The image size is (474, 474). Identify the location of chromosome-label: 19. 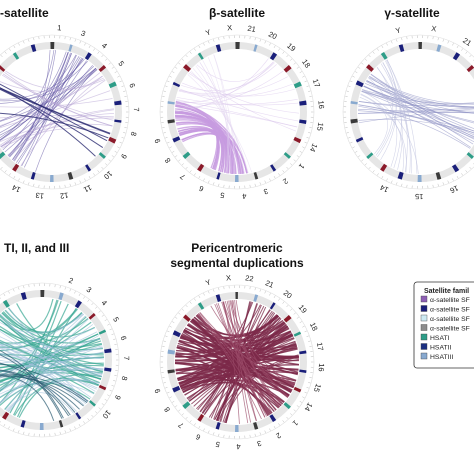
(291, 47).